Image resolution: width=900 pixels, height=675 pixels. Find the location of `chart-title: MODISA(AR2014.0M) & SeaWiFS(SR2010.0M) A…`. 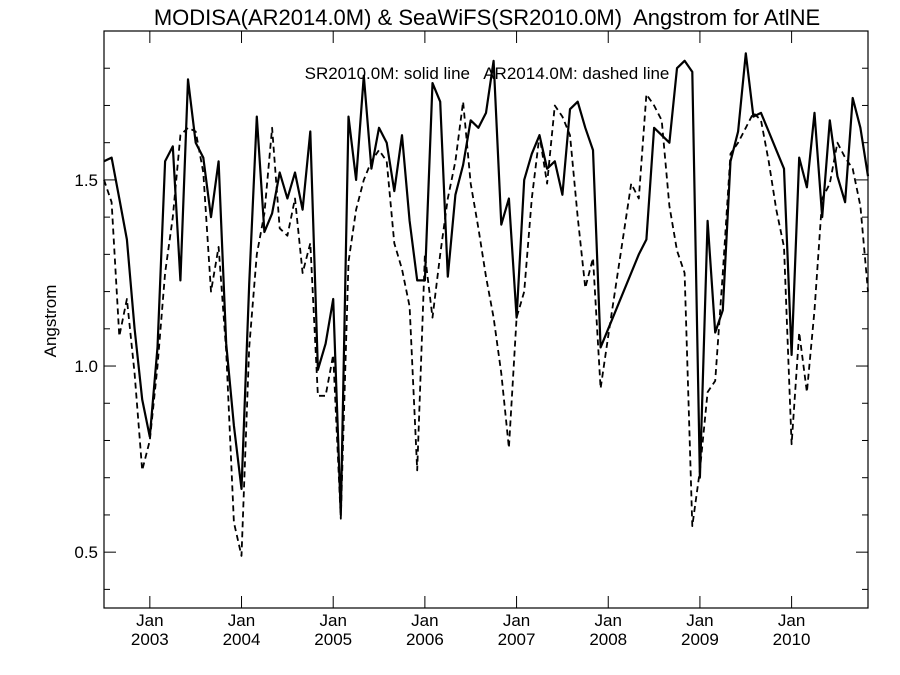

chart-title: MODISA(AR2014.0M) & SeaWiFS(SR2010.0M) A… is located at coordinates (487, 17).